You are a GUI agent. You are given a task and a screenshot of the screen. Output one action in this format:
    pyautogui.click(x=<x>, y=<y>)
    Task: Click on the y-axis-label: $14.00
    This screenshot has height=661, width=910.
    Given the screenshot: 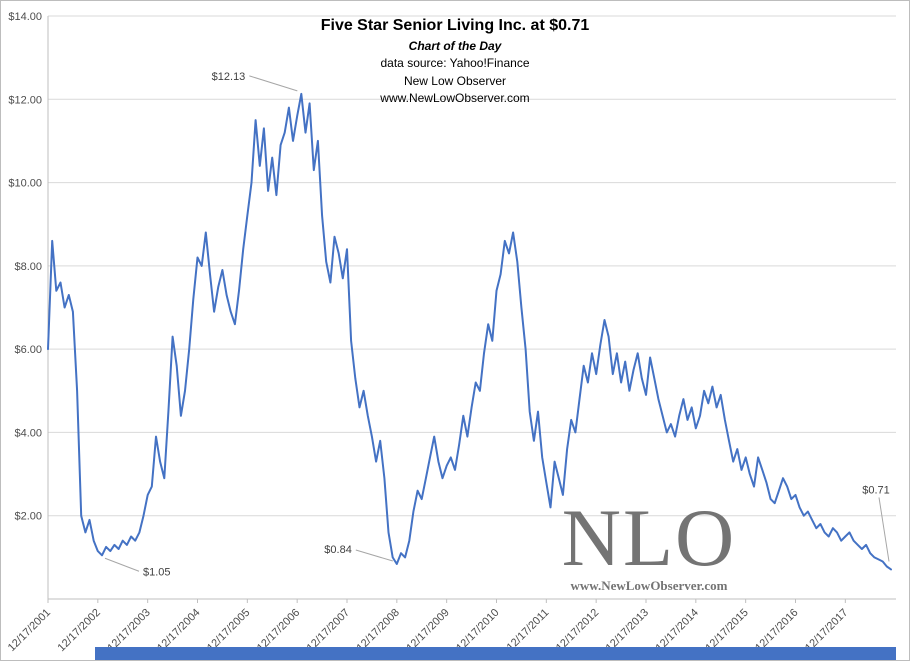 What is the action you would take?
    pyautogui.click(x=25, y=17)
    